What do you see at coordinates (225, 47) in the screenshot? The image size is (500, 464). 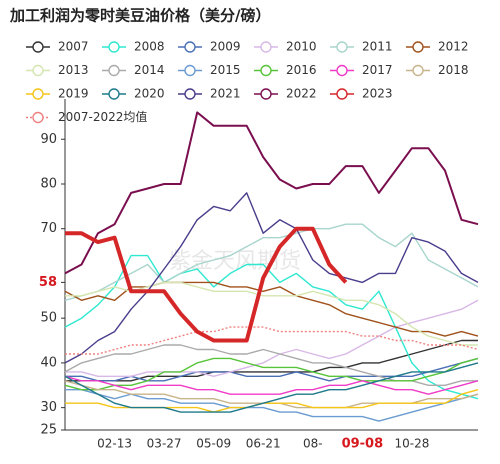 I see `legend-label: 2009` at bounding box center [225, 47].